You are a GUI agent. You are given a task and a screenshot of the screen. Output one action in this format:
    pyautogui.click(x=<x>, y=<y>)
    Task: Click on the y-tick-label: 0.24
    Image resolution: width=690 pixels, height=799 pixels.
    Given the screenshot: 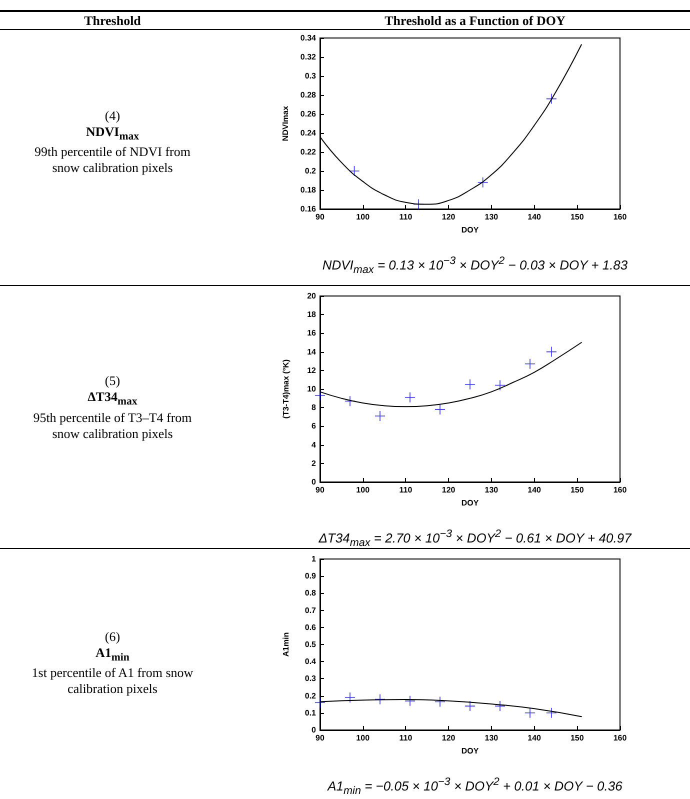 What is the action you would take?
    pyautogui.click(x=308, y=133)
    